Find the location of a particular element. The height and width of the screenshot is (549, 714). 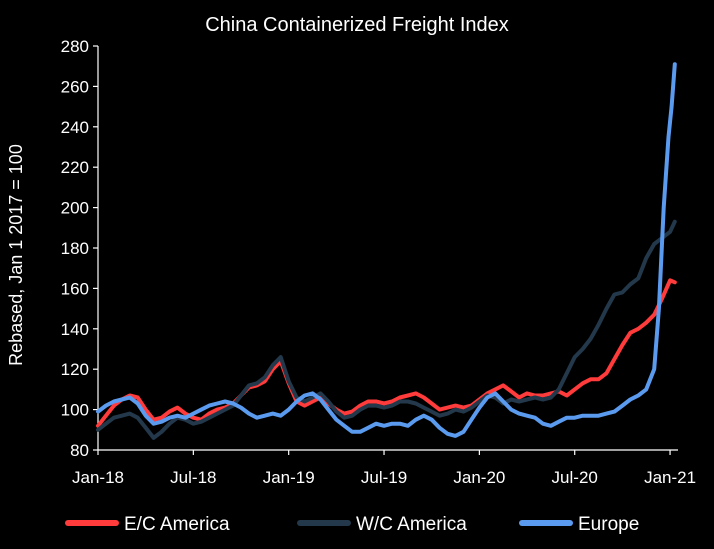

y-tick-label: 140 is located at coordinates (75, 329).